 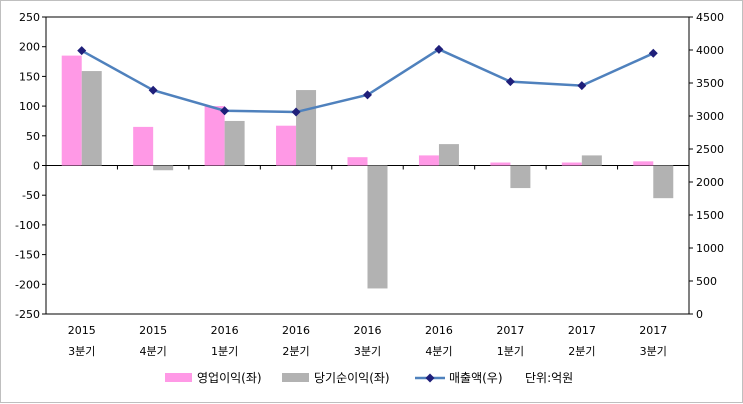 I want to click on right-axis-tick-label: 2000, so click(x=710, y=182).